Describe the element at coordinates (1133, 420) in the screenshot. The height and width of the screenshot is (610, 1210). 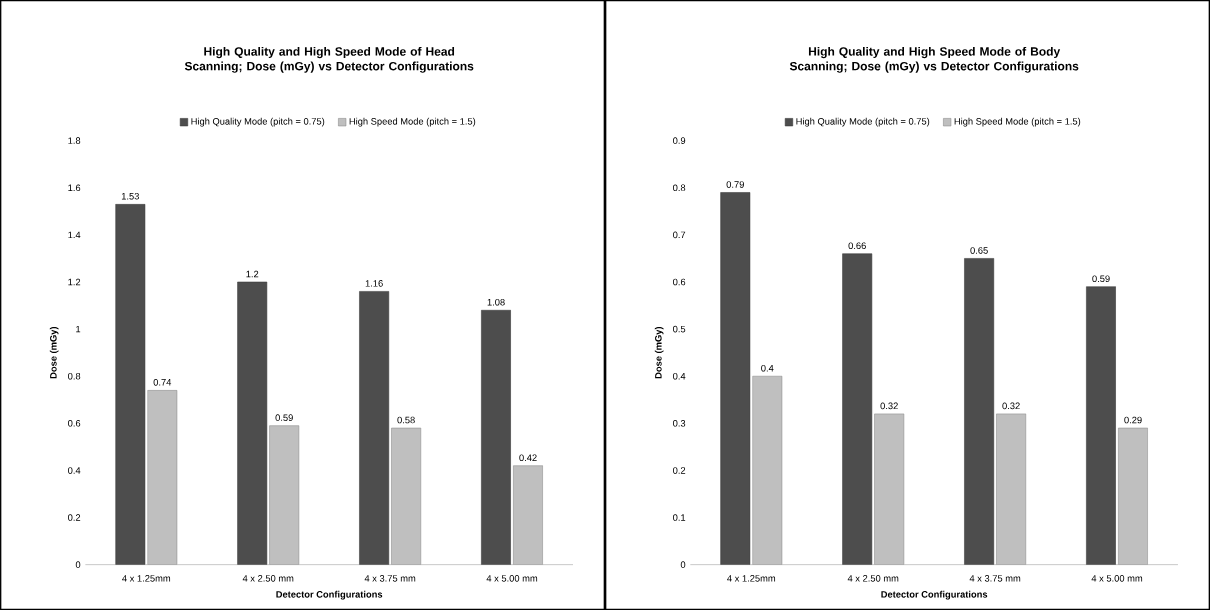
I see `data-label: 0.29` at that location.